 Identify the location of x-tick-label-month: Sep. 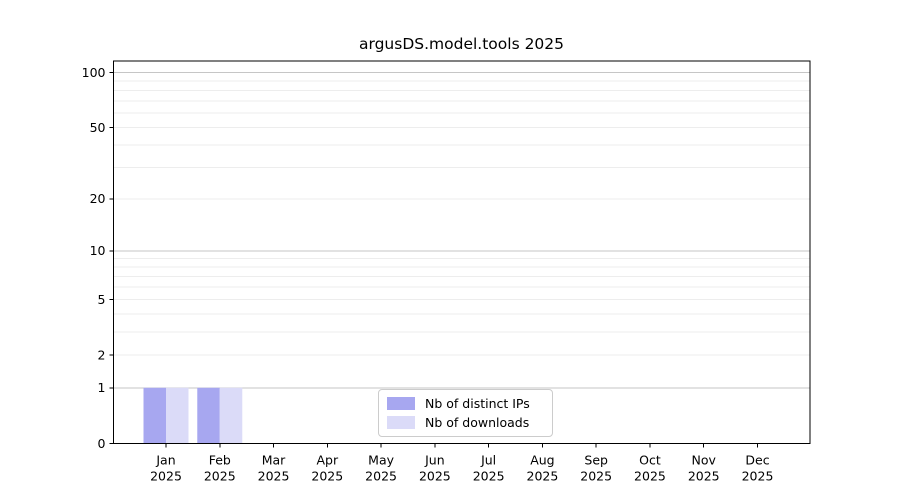
(596, 460).